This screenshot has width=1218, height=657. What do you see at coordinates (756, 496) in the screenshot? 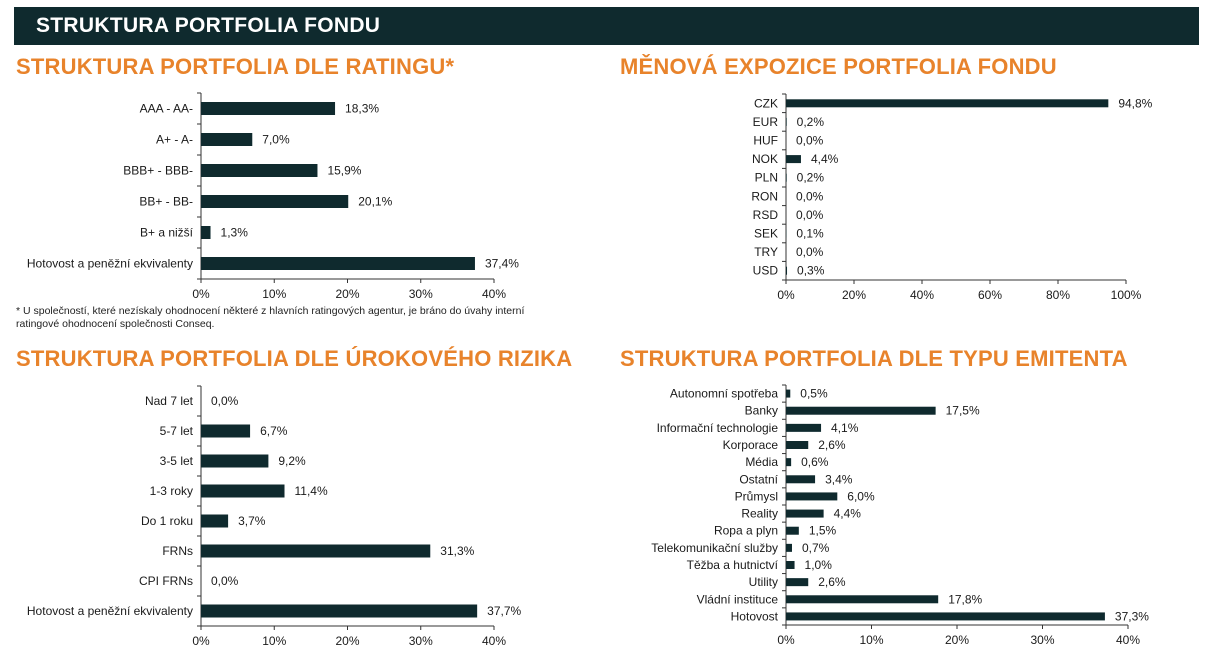
I see `category-label: Průmysl` at bounding box center [756, 496].